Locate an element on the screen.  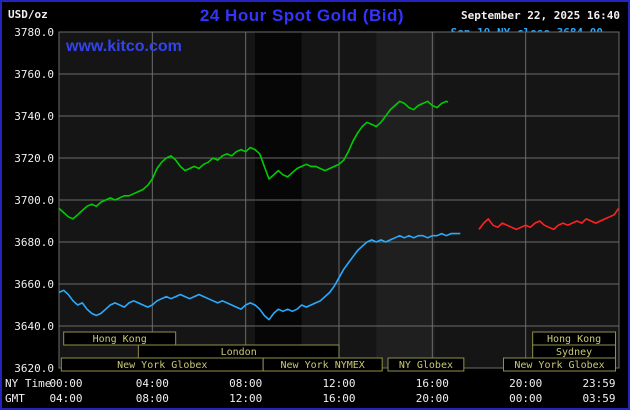
y-tick-label: 3680.0 is located at coordinates (34, 242).